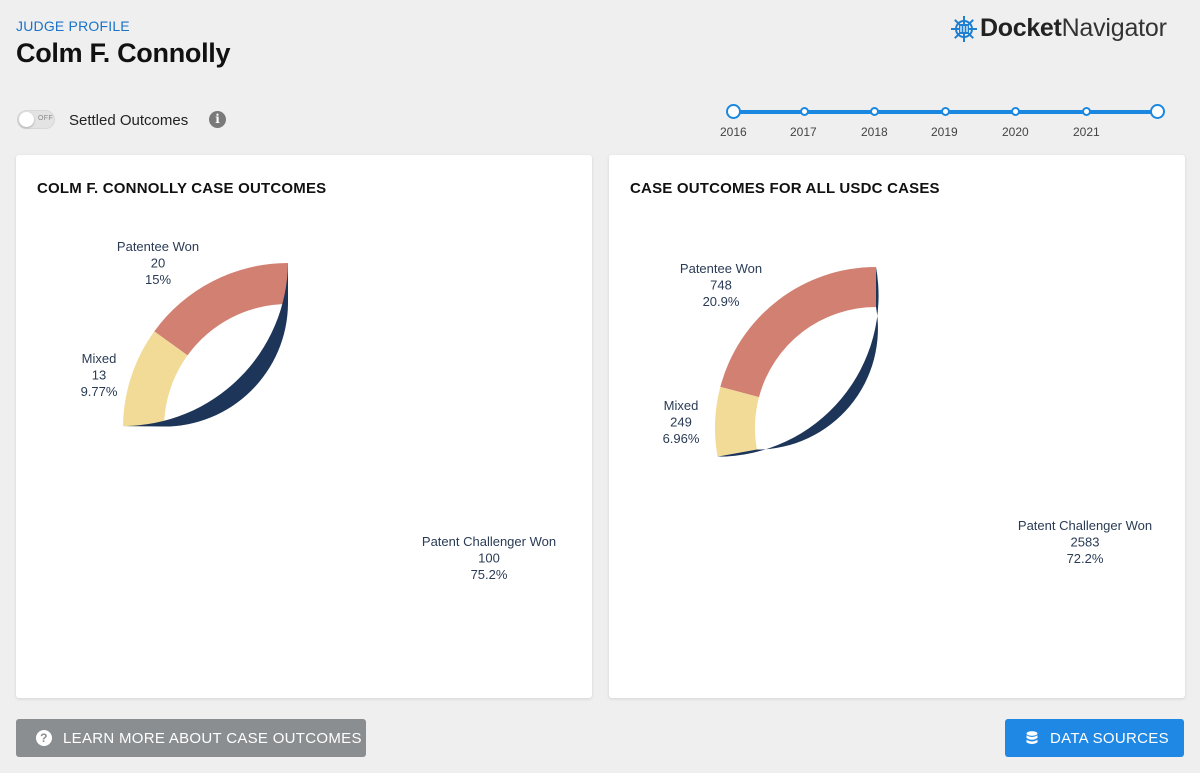  I want to click on learn-more-button: ? LEARN MORE ABOUT CASE OUTCOMES, so click(191, 738).